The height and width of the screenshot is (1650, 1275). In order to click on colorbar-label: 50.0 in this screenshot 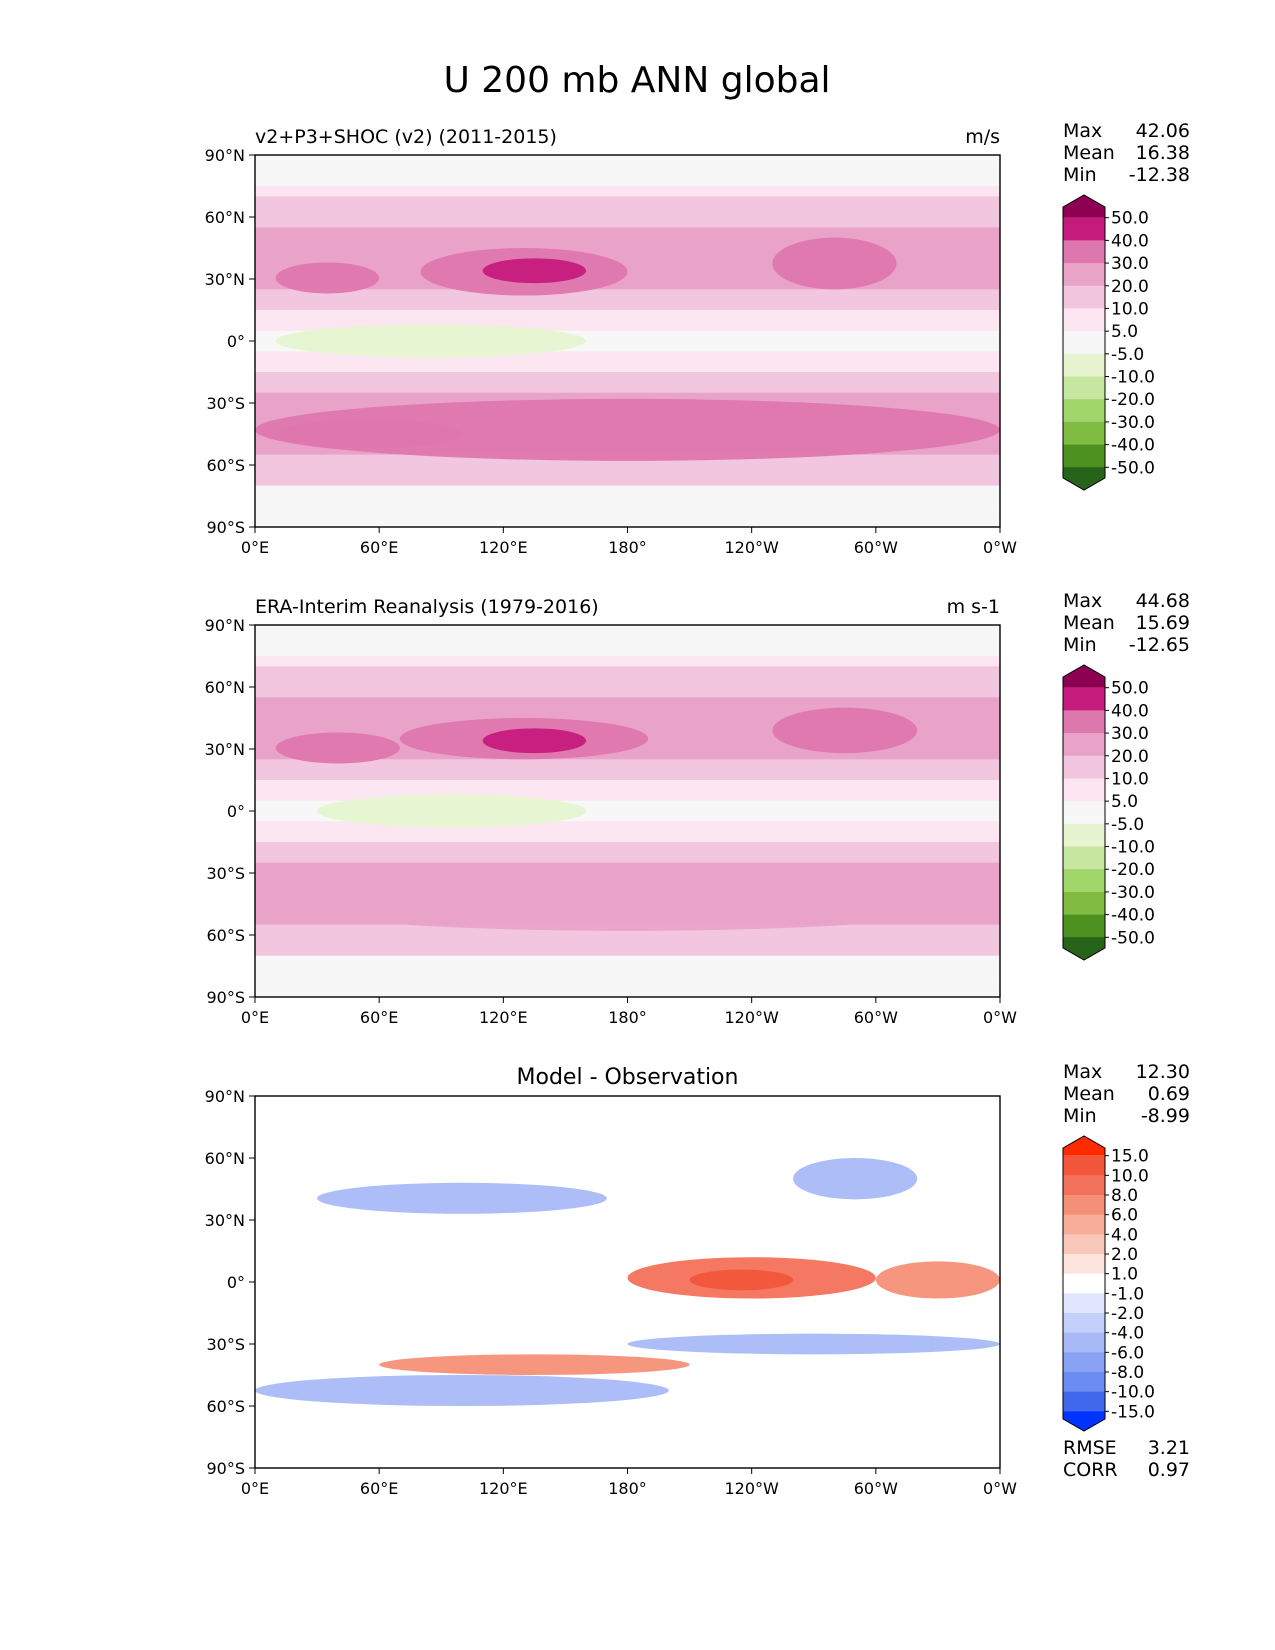, I will do `click(1130, 689)`.